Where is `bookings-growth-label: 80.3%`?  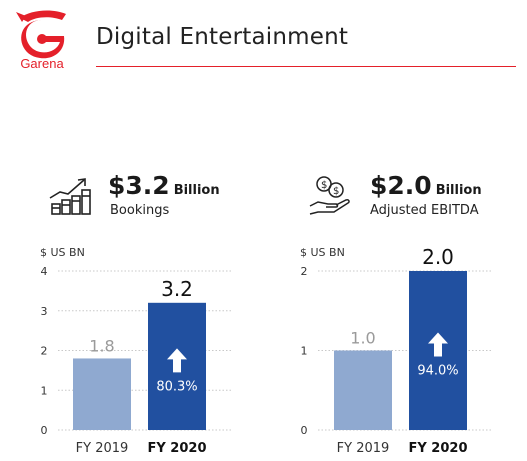 bookings-growth-label: 80.3% is located at coordinates (176, 386).